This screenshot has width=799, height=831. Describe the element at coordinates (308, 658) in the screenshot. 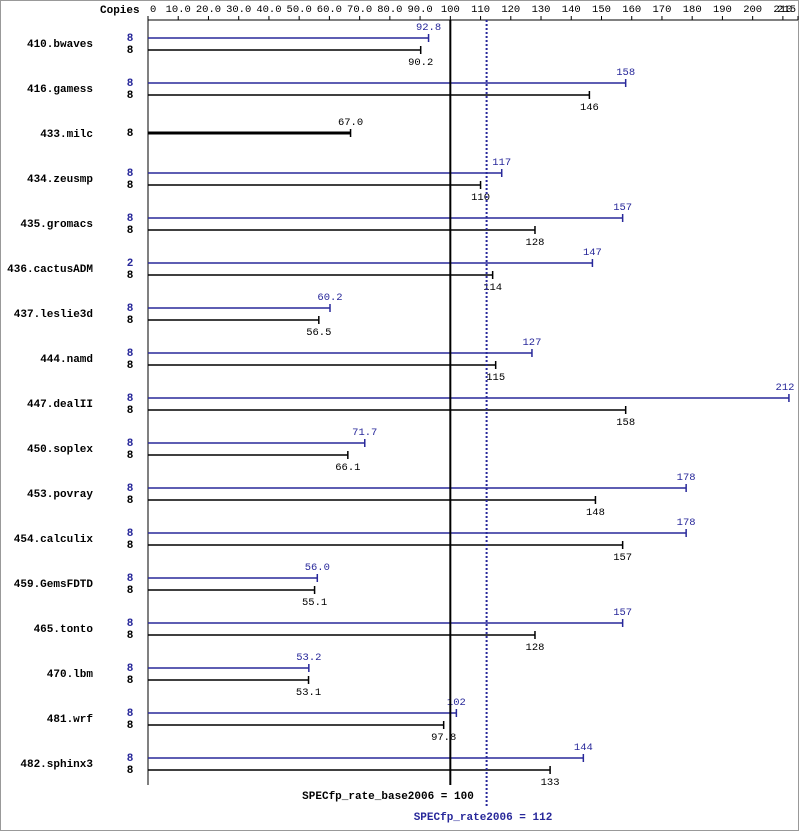

I see `value-label: 53.2` at that location.